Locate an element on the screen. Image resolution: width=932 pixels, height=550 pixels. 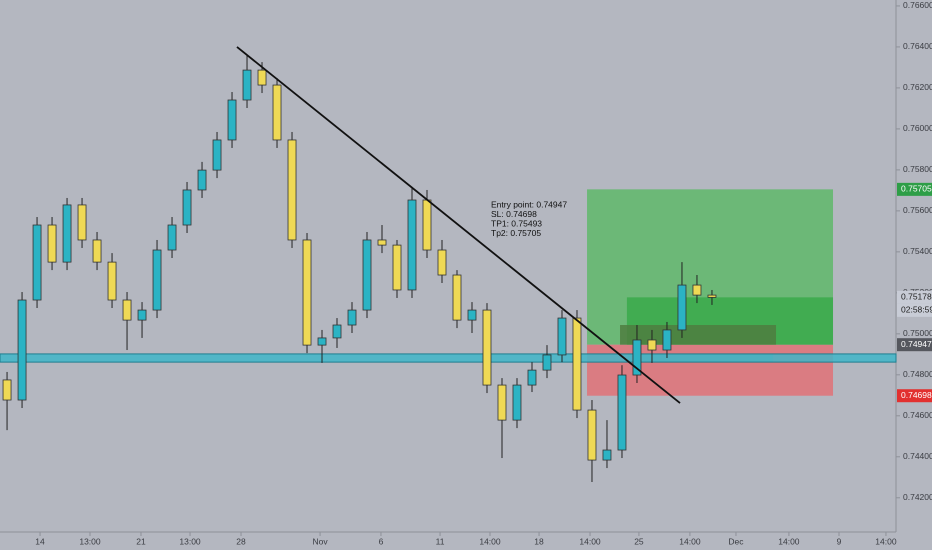
price-badge-label: 0.75178 is located at coordinates (916, 297).